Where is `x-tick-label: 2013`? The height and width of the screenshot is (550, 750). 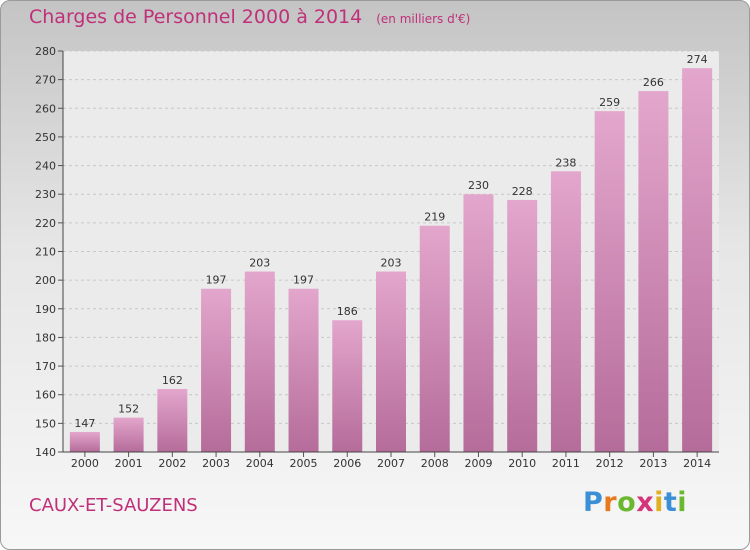 x-tick-label: 2013 is located at coordinates (653, 463).